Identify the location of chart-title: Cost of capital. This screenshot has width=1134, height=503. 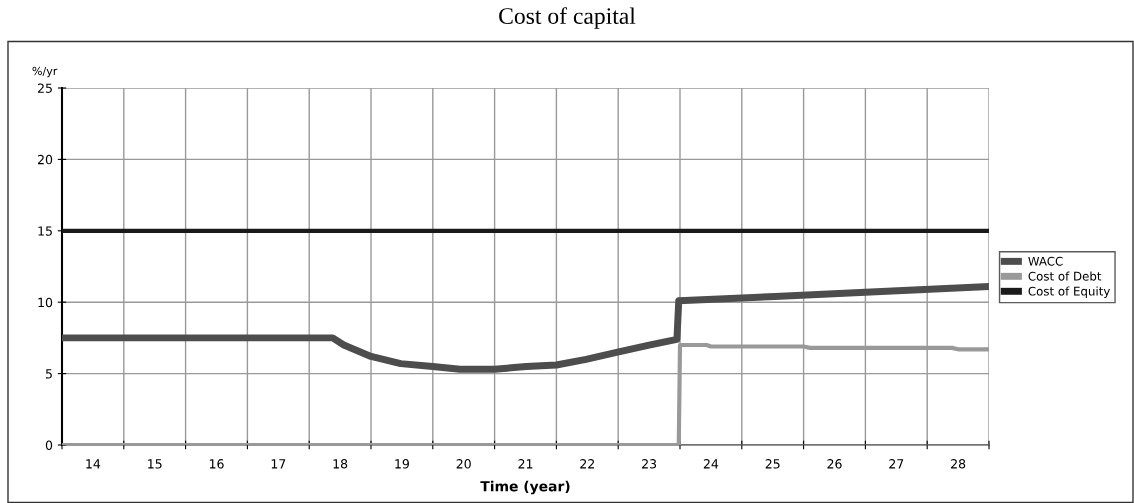
(567, 18).